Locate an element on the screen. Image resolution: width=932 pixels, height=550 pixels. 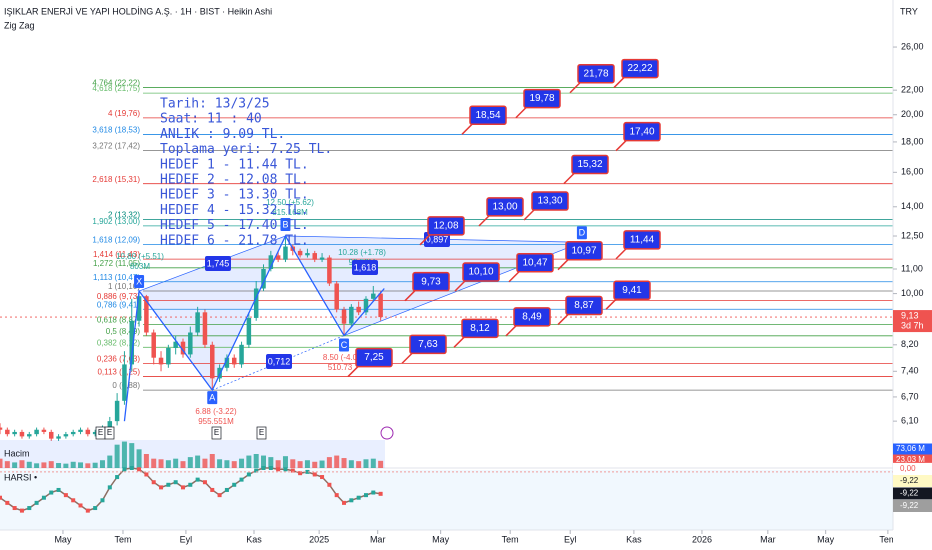
x-tick-label: 2025 is located at coordinates (319, 539).